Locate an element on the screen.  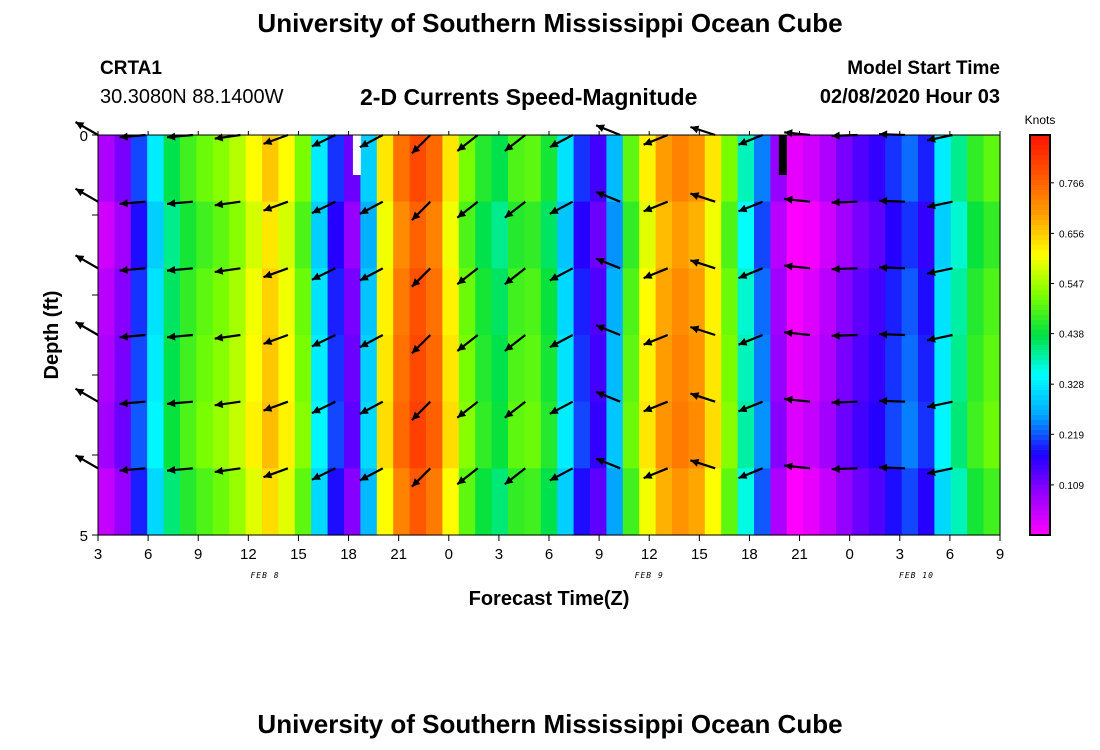
station-id: CRTA1 is located at coordinates (131, 68).